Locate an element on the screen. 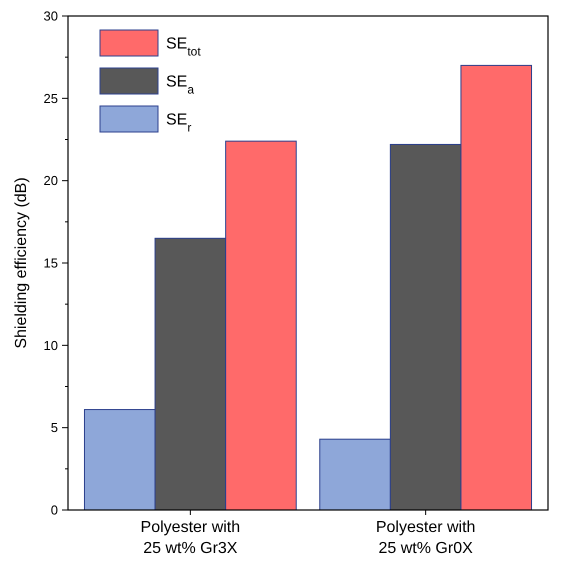 Image resolution: width=562 pixels, height=563 pixels. legend-label: SE$_{r}$ is located at coordinates (179, 123).